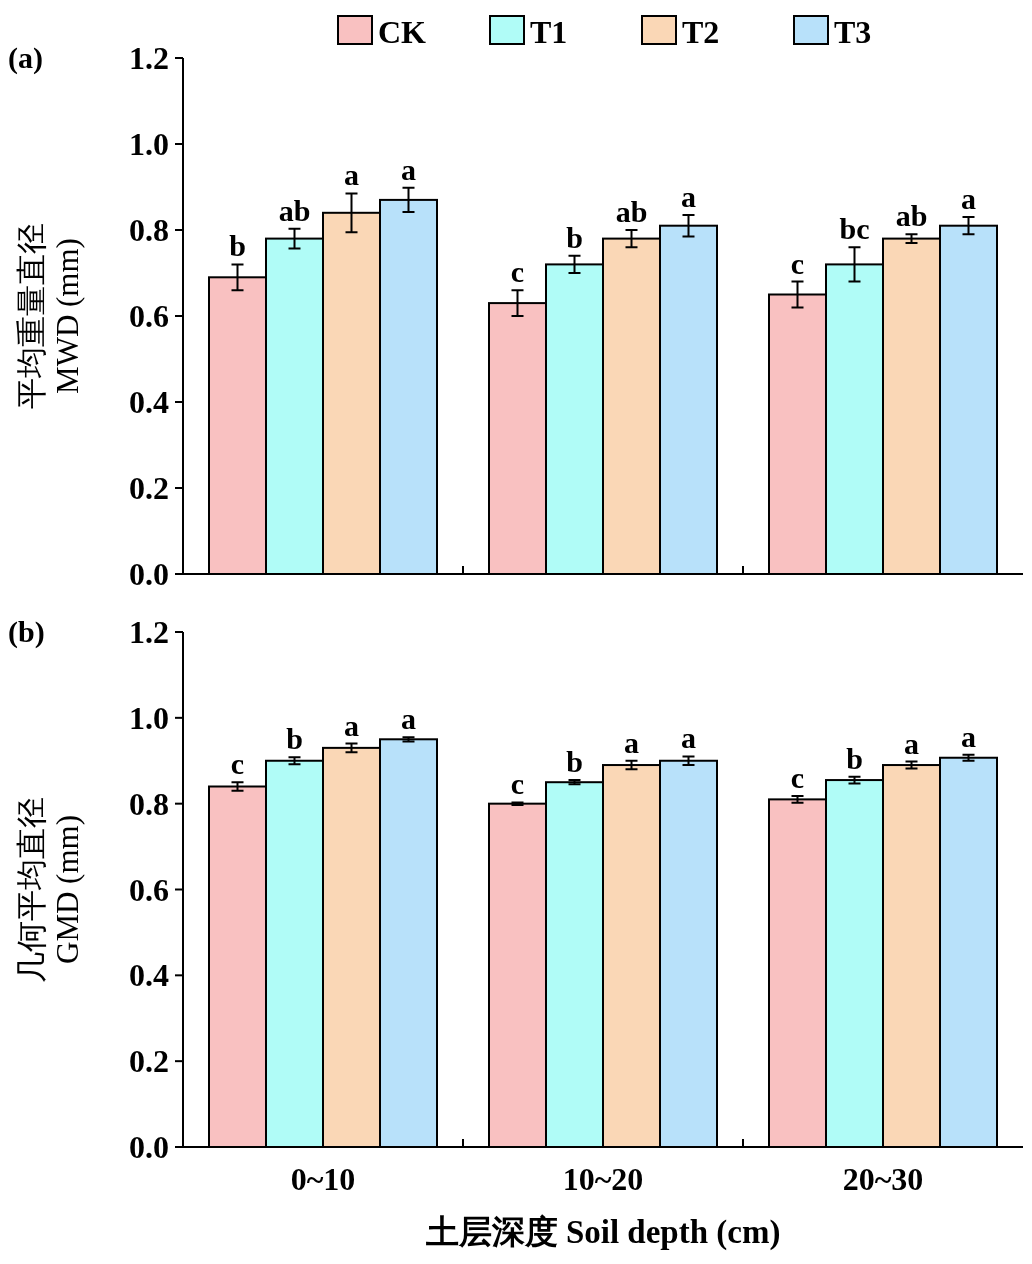  Describe the element at coordinates (323, 1179) in the screenshot. I see `x-tick-label: 0~10` at that location.